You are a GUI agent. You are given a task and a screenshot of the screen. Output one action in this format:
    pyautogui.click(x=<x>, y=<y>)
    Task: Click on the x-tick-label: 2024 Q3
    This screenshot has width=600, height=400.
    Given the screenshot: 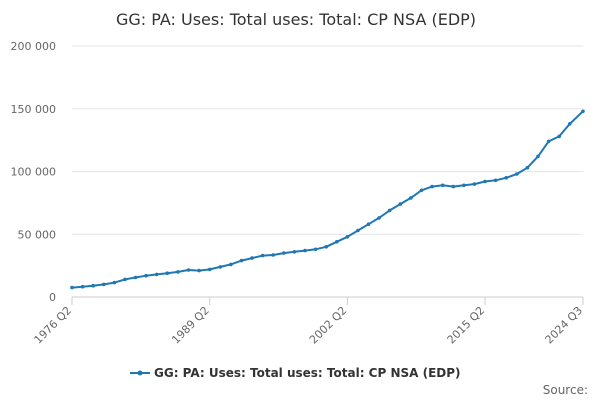 What is the action you would take?
    pyautogui.click(x=564, y=325)
    